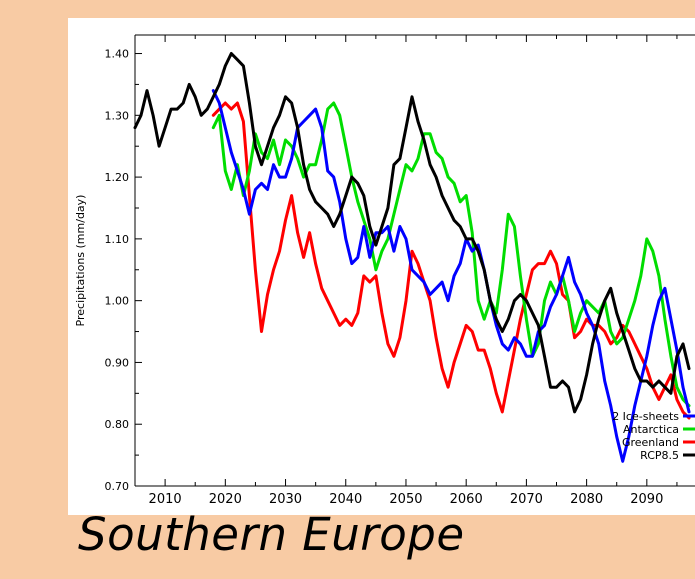 The image size is (695, 579). What do you see at coordinates (526, 499) in the screenshot?
I see `x-tick-label: 2070` at bounding box center [526, 499].